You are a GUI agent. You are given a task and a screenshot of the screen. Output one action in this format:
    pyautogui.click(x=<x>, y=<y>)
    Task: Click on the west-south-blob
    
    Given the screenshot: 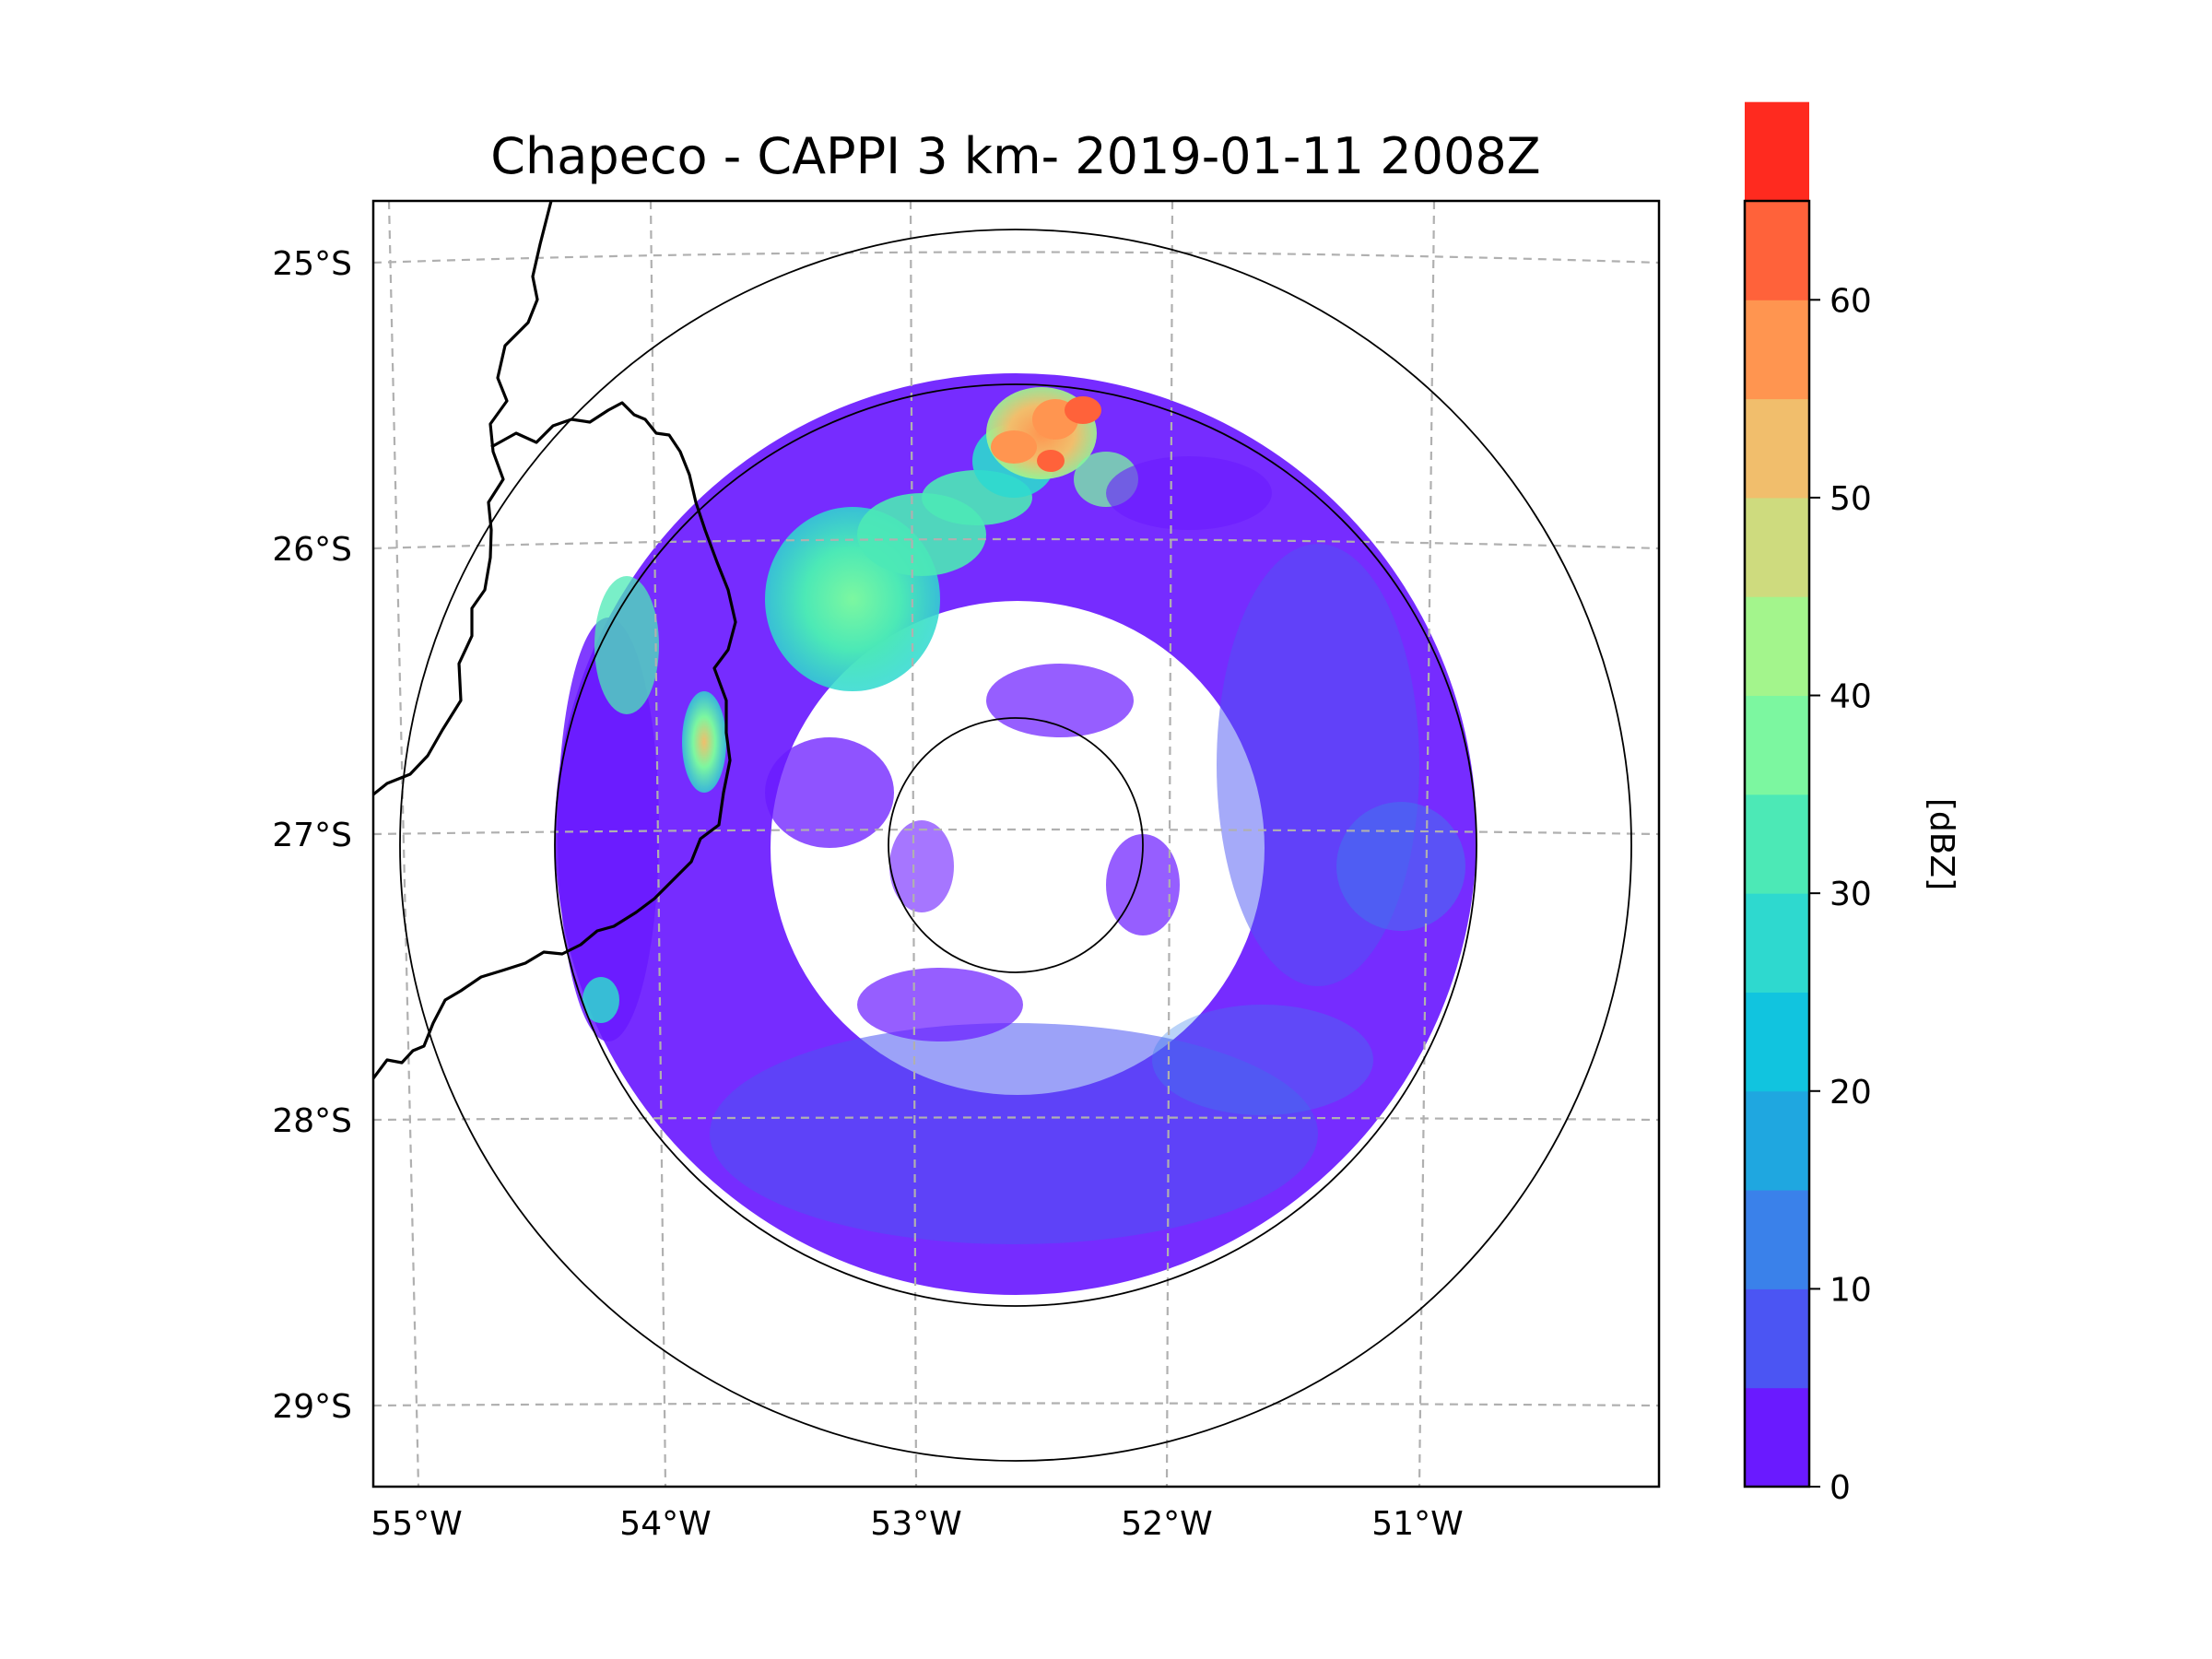 What is the action you would take?
    pyautogui.click(x=600, y=1000)
    